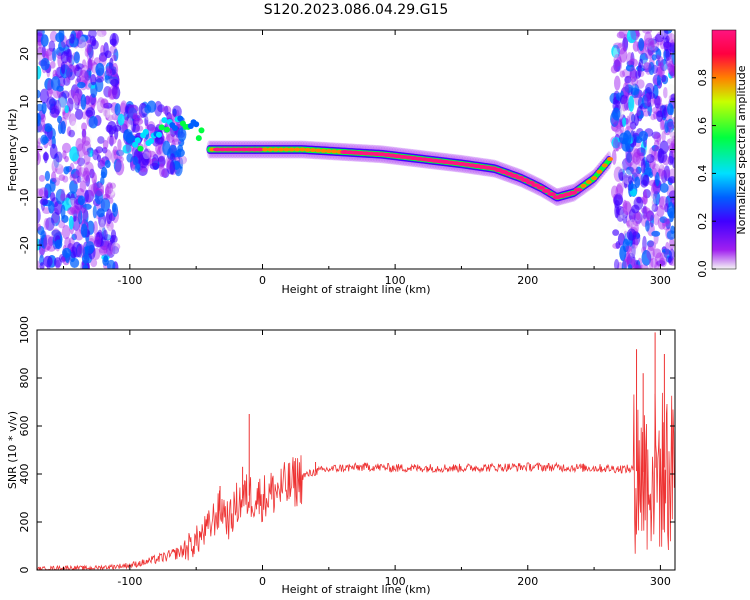 This screenshot has height=600, width=750. Describe the element at coordinates (527, 581) in the screenshot. I see `x-tick-label: 200` at that location.